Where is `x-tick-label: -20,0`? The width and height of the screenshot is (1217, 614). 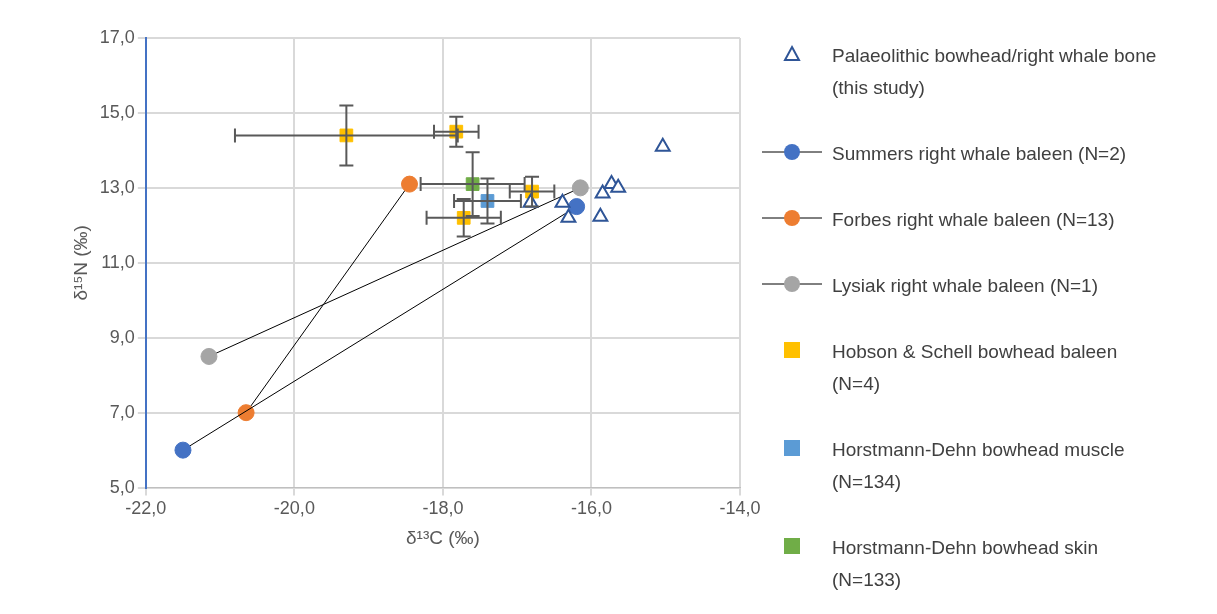 x-tick-label: -20,0 is located at coordinates (294, 508).